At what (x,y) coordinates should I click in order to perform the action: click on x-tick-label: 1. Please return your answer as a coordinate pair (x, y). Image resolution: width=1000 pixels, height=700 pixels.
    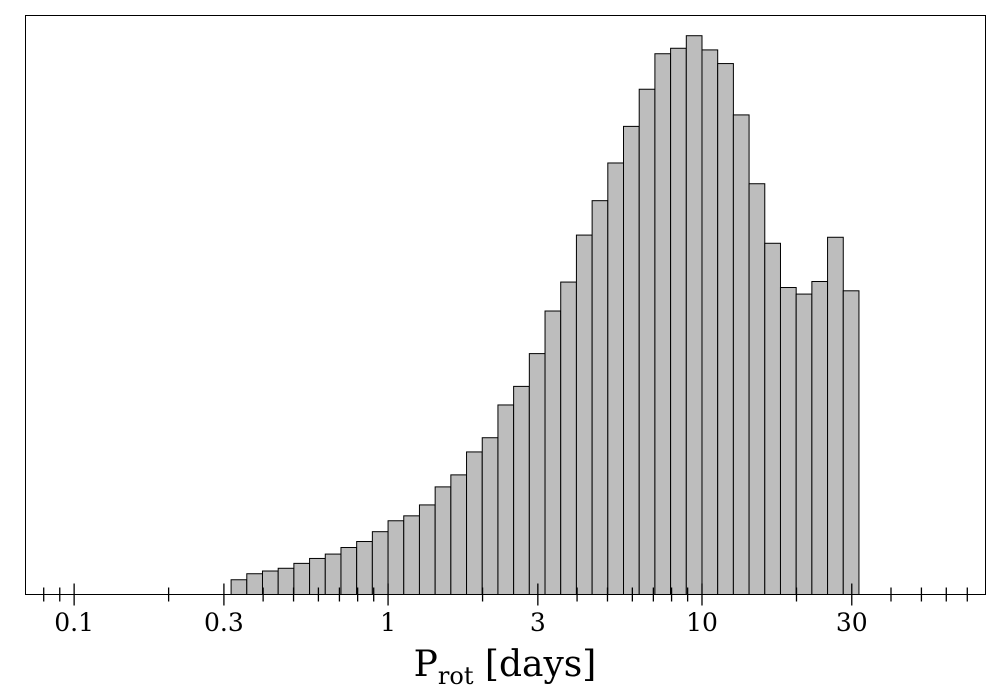
    Looking at the image, I should click on (388, 622).